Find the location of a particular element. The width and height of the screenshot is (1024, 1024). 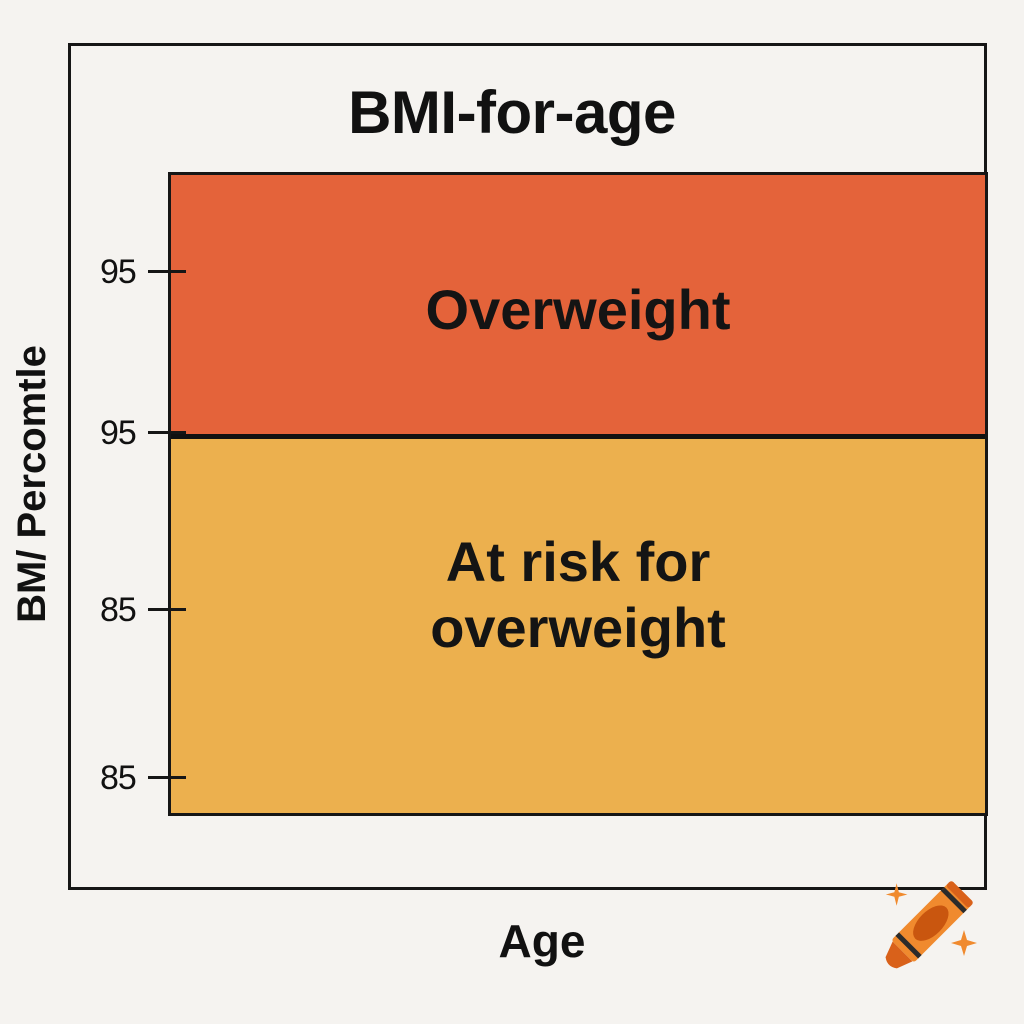

crayon-icon is located at coordinates (926, 926).